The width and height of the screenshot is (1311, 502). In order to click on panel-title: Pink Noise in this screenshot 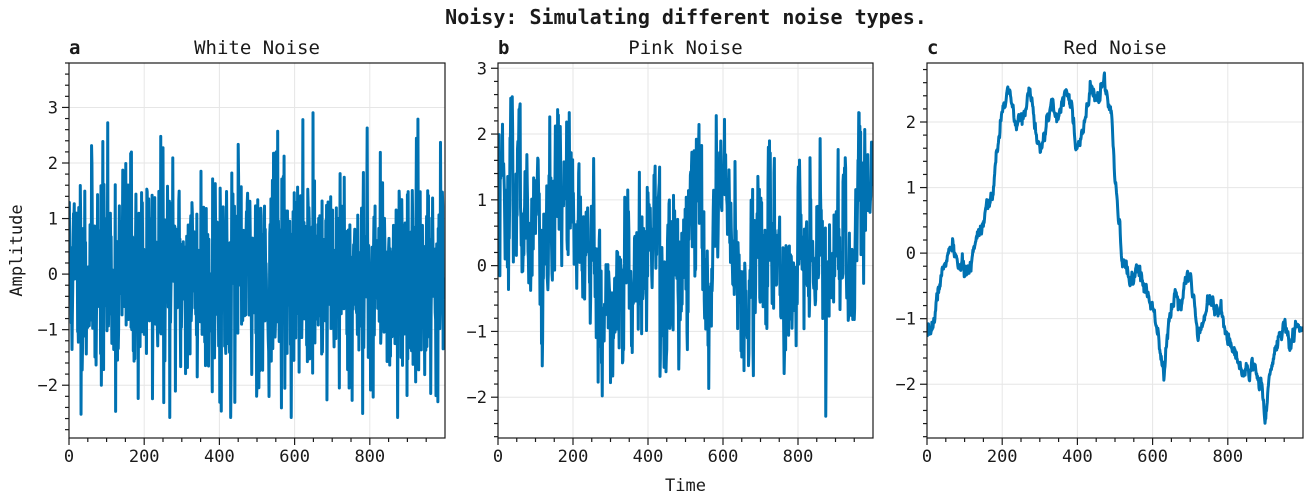, I will do `click(685, 48)`.